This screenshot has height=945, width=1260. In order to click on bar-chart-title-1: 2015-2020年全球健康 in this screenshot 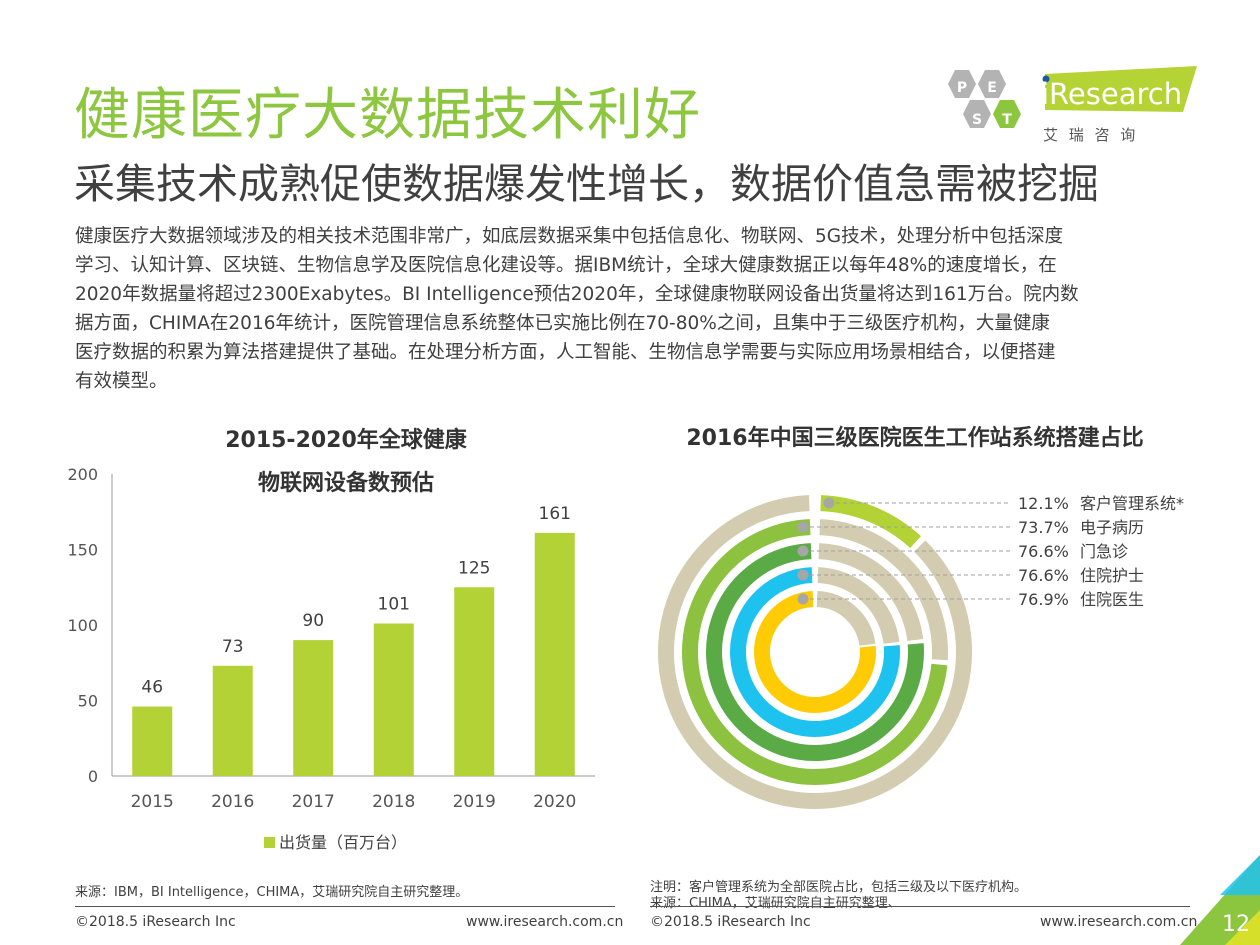, I will do `click(346, 440)`.